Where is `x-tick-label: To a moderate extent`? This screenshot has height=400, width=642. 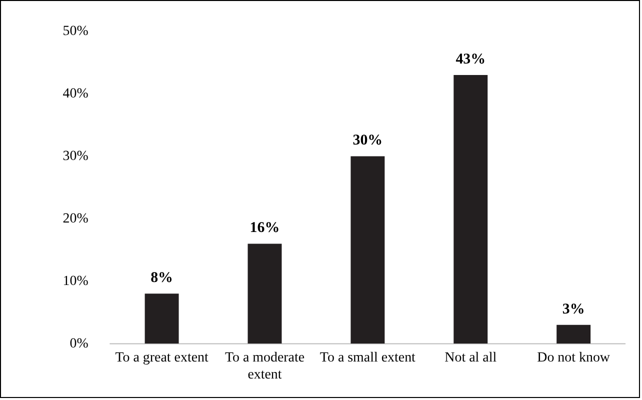
x-tick-label: To a moderate extent is located at coordinates (264, 366).